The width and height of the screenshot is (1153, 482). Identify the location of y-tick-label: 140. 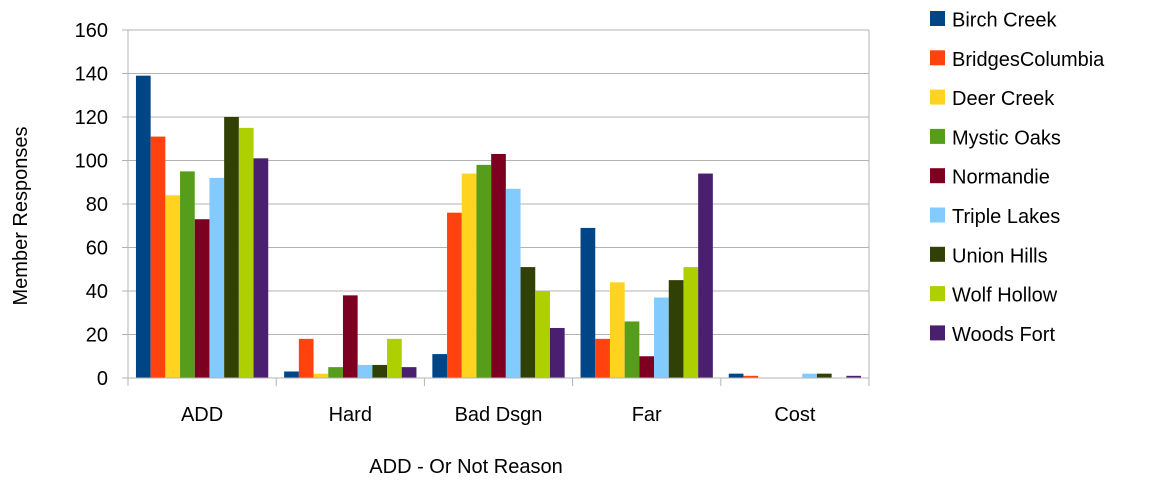
(91, 75).